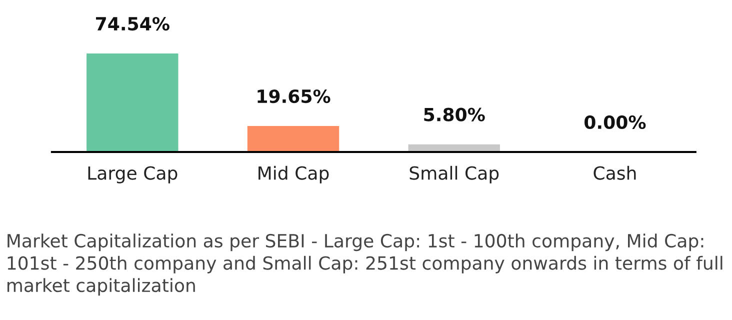 This screenshot has width=732, height=320. Describe the element at coordinates (133, 23) in the screenshot. I see `data-label: 74.54%` at that location.